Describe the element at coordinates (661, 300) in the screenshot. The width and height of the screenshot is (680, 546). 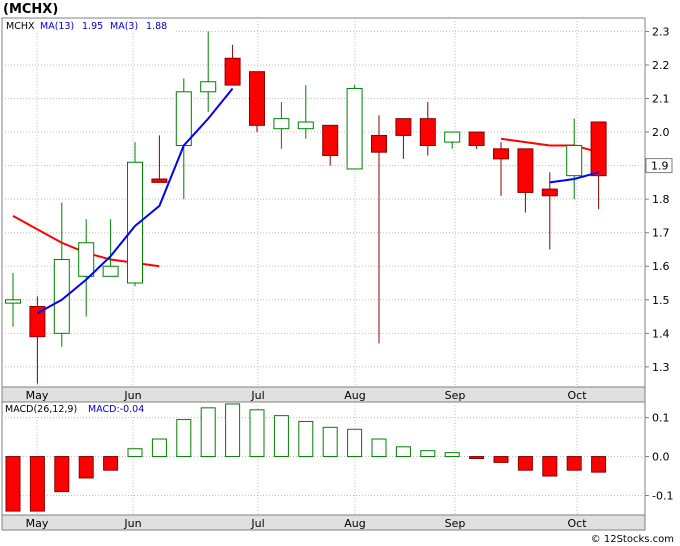
I see `price-y-tick-label: 1.5` at that location.